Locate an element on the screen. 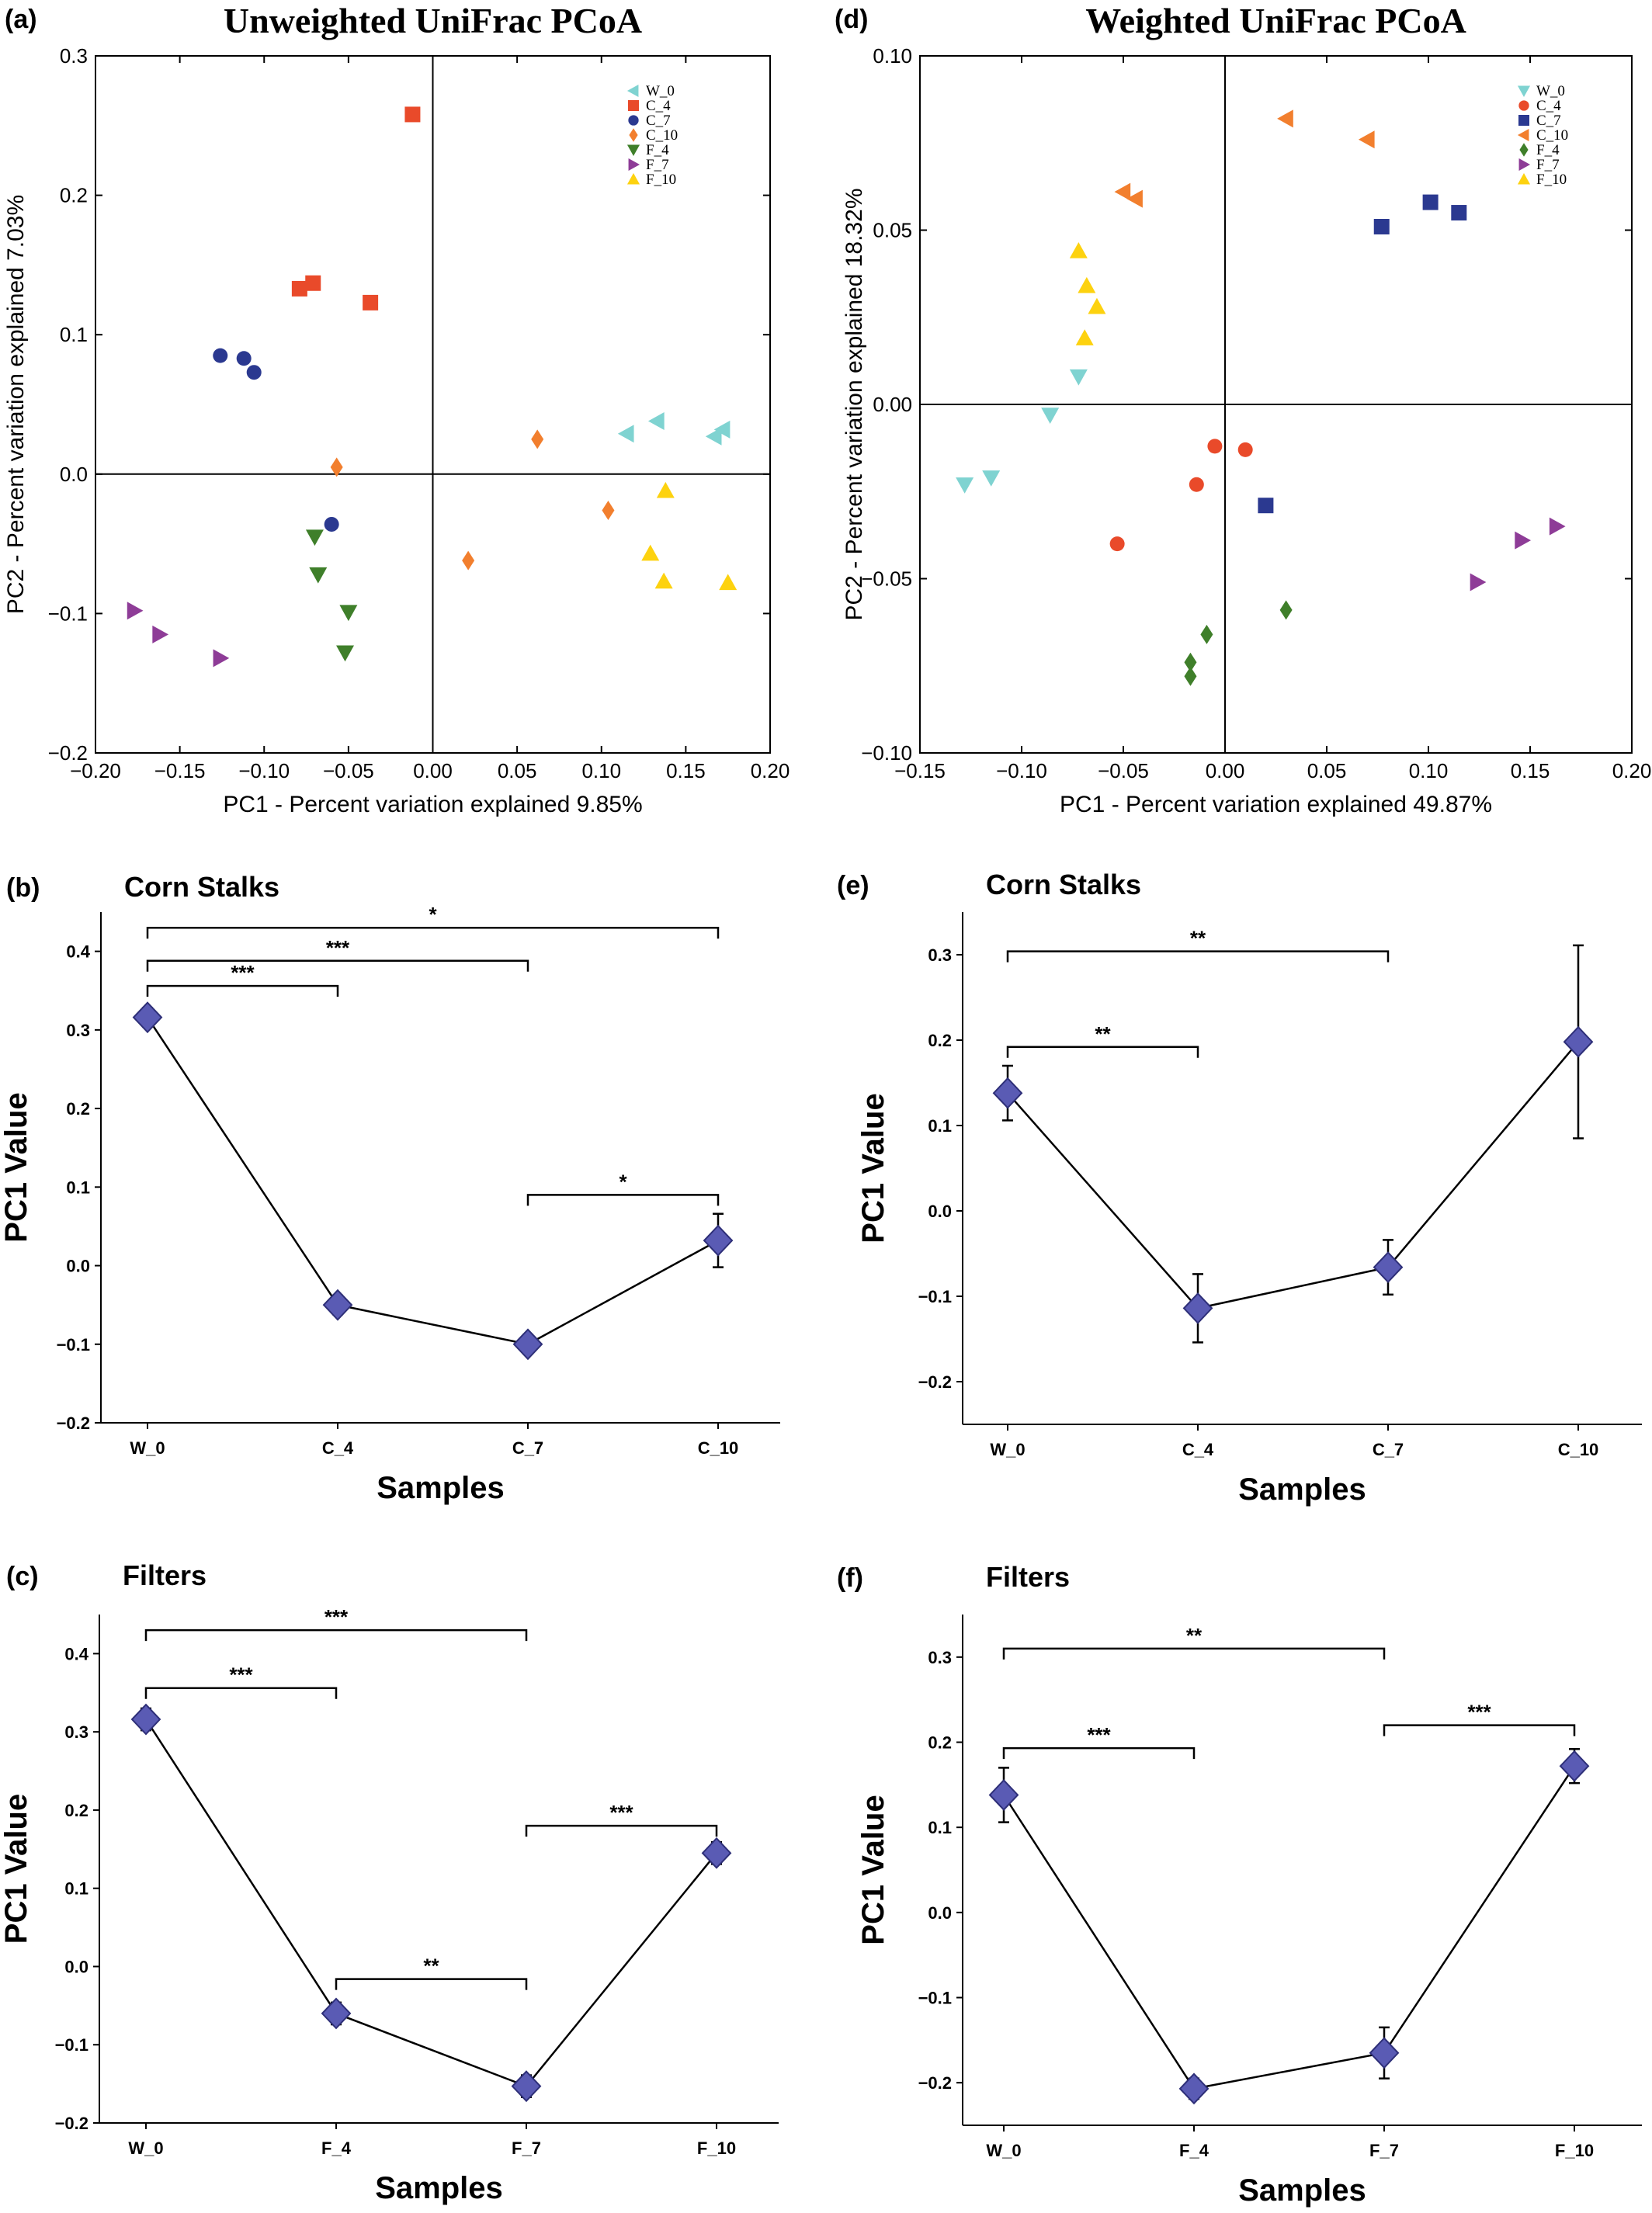 The image size is (1652, 2213). significance-label: ** is located at coordinates (1198, 938).